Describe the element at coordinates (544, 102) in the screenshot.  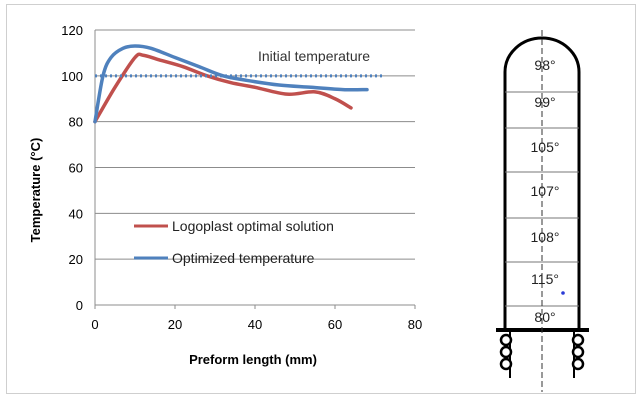
I see `preform-zone-temperature: 99°` at that location.